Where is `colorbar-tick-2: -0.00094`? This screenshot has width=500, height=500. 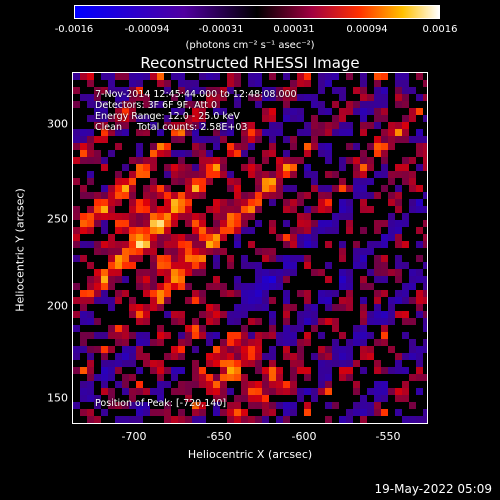
colorbar-tick-2: -0.00094 is located at coordinates (147, 29).